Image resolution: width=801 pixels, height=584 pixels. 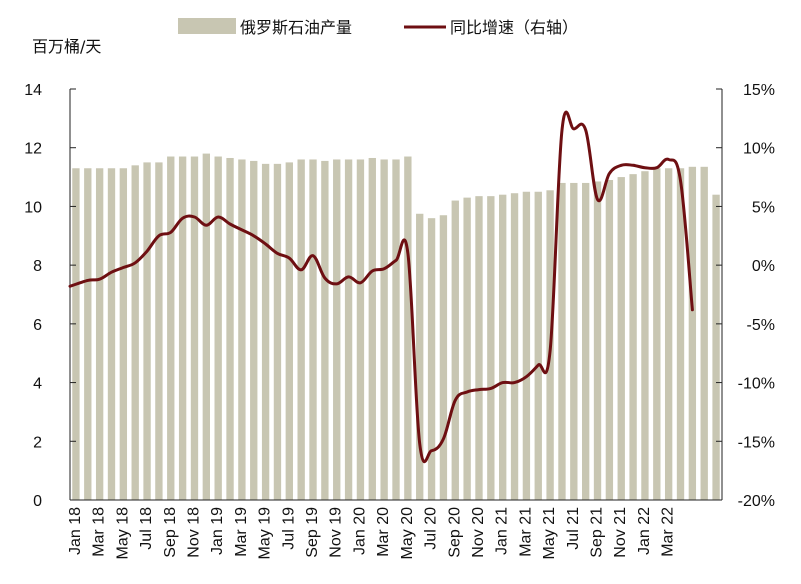 What do you see at coordinates (37, 442) in the screenshot?
I see `left-tick-label: 2` at bounding box center [37, 442].